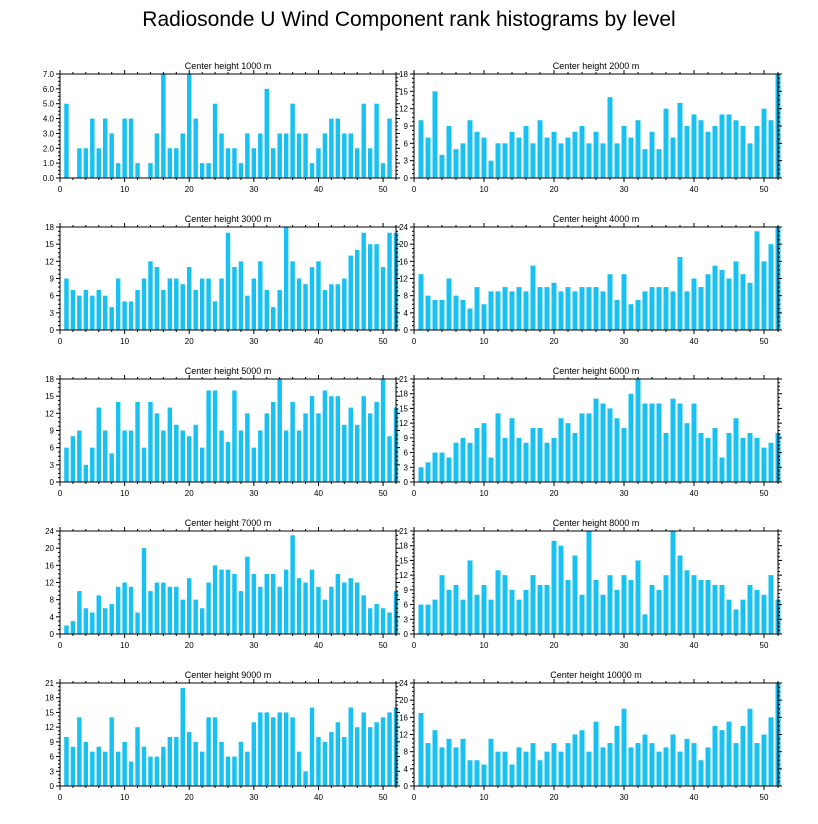  I want to click on y-tick-label: 5.0, so click(49, 104).